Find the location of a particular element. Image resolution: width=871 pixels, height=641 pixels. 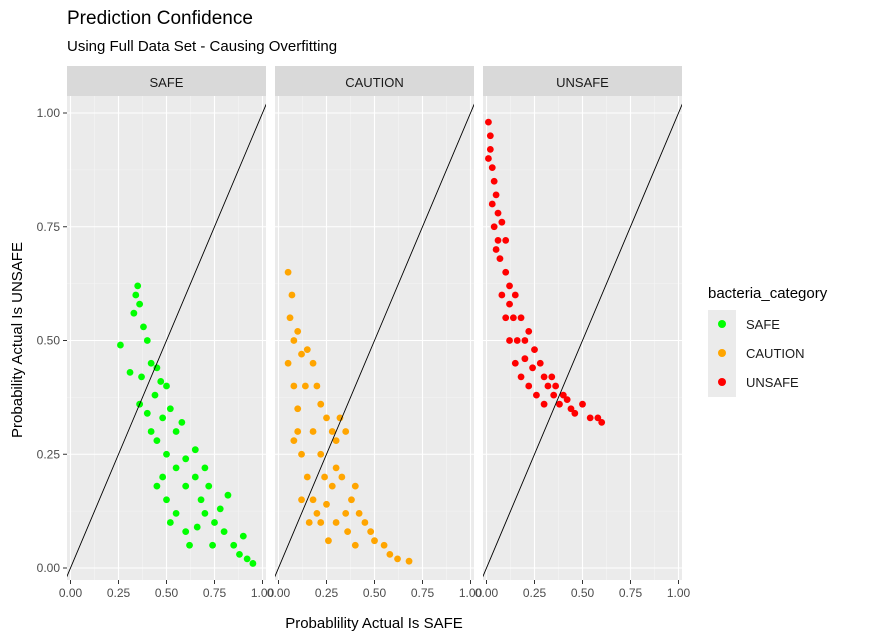

legend: bacteria_category SAFE CAUTION UNSAFE is located at coordinates (767, 341).